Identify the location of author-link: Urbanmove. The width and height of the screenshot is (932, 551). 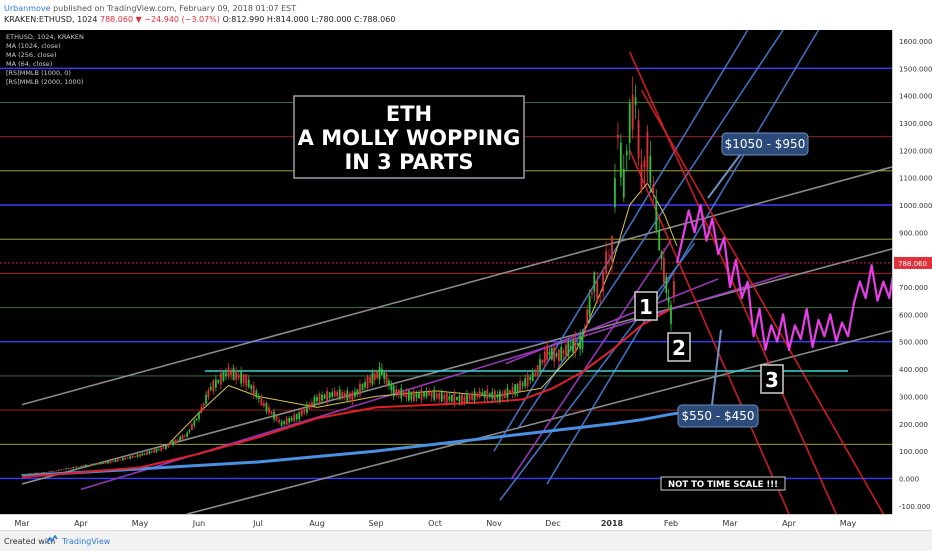
(27, 8).